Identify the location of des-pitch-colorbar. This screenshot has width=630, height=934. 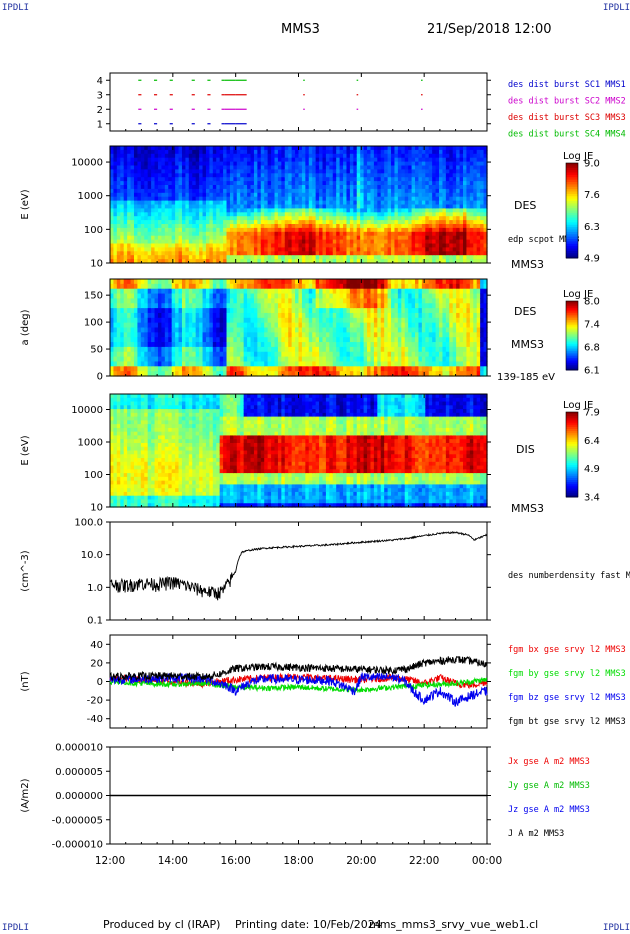
(572, 335).